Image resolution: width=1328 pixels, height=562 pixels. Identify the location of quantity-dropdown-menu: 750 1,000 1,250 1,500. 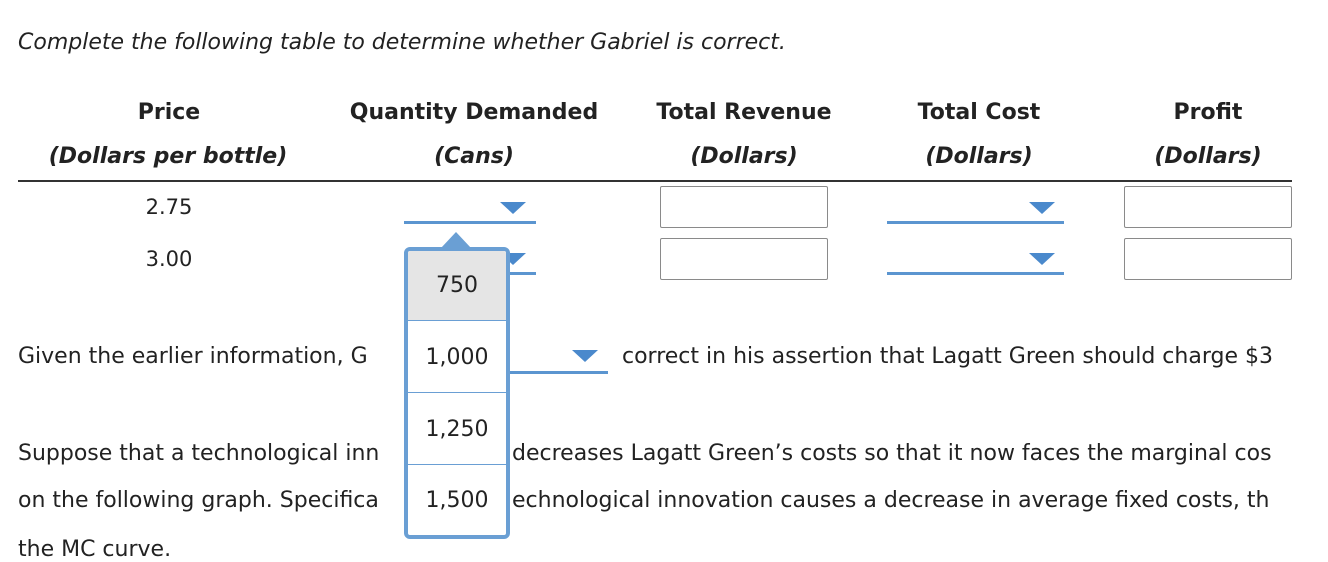
(457, 393).